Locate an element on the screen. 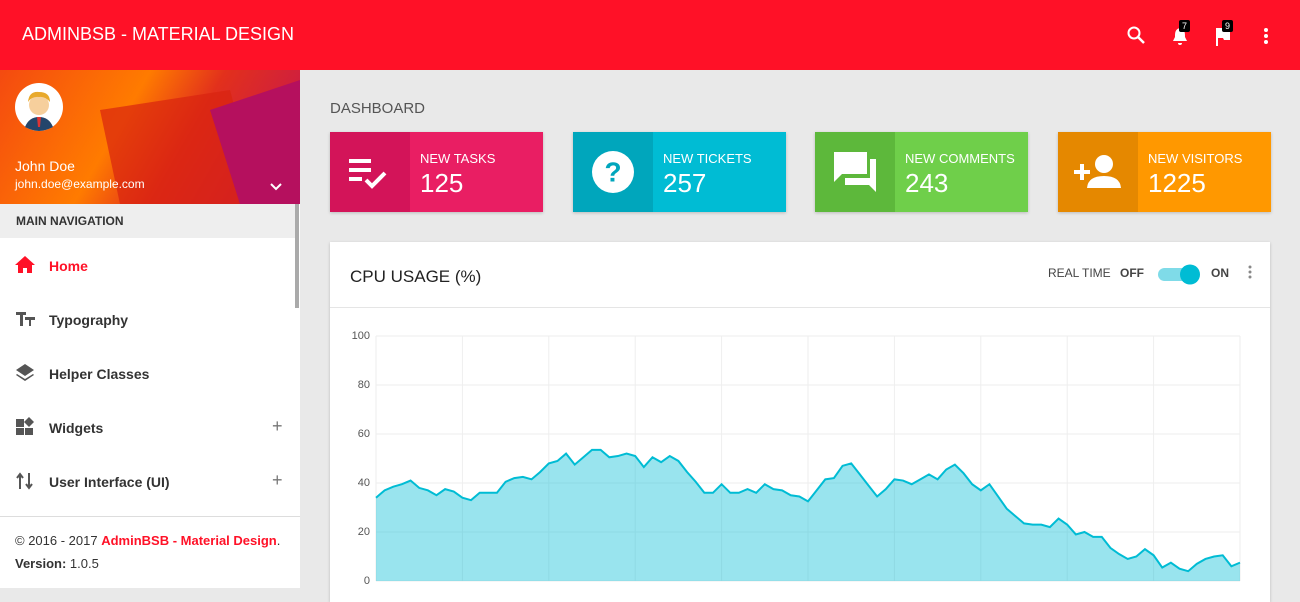 The width and height of the screenshot is (1300, 602). info-box: NEW TASKS 125 is located at coordinates (436, 172).